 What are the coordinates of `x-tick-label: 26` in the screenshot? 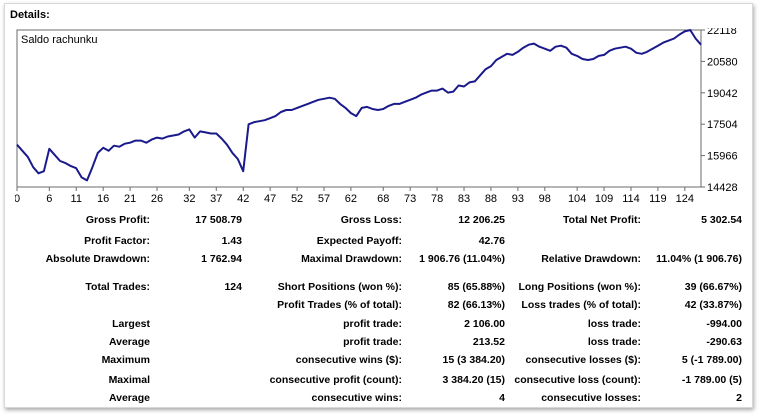 It's located at (157, 199).